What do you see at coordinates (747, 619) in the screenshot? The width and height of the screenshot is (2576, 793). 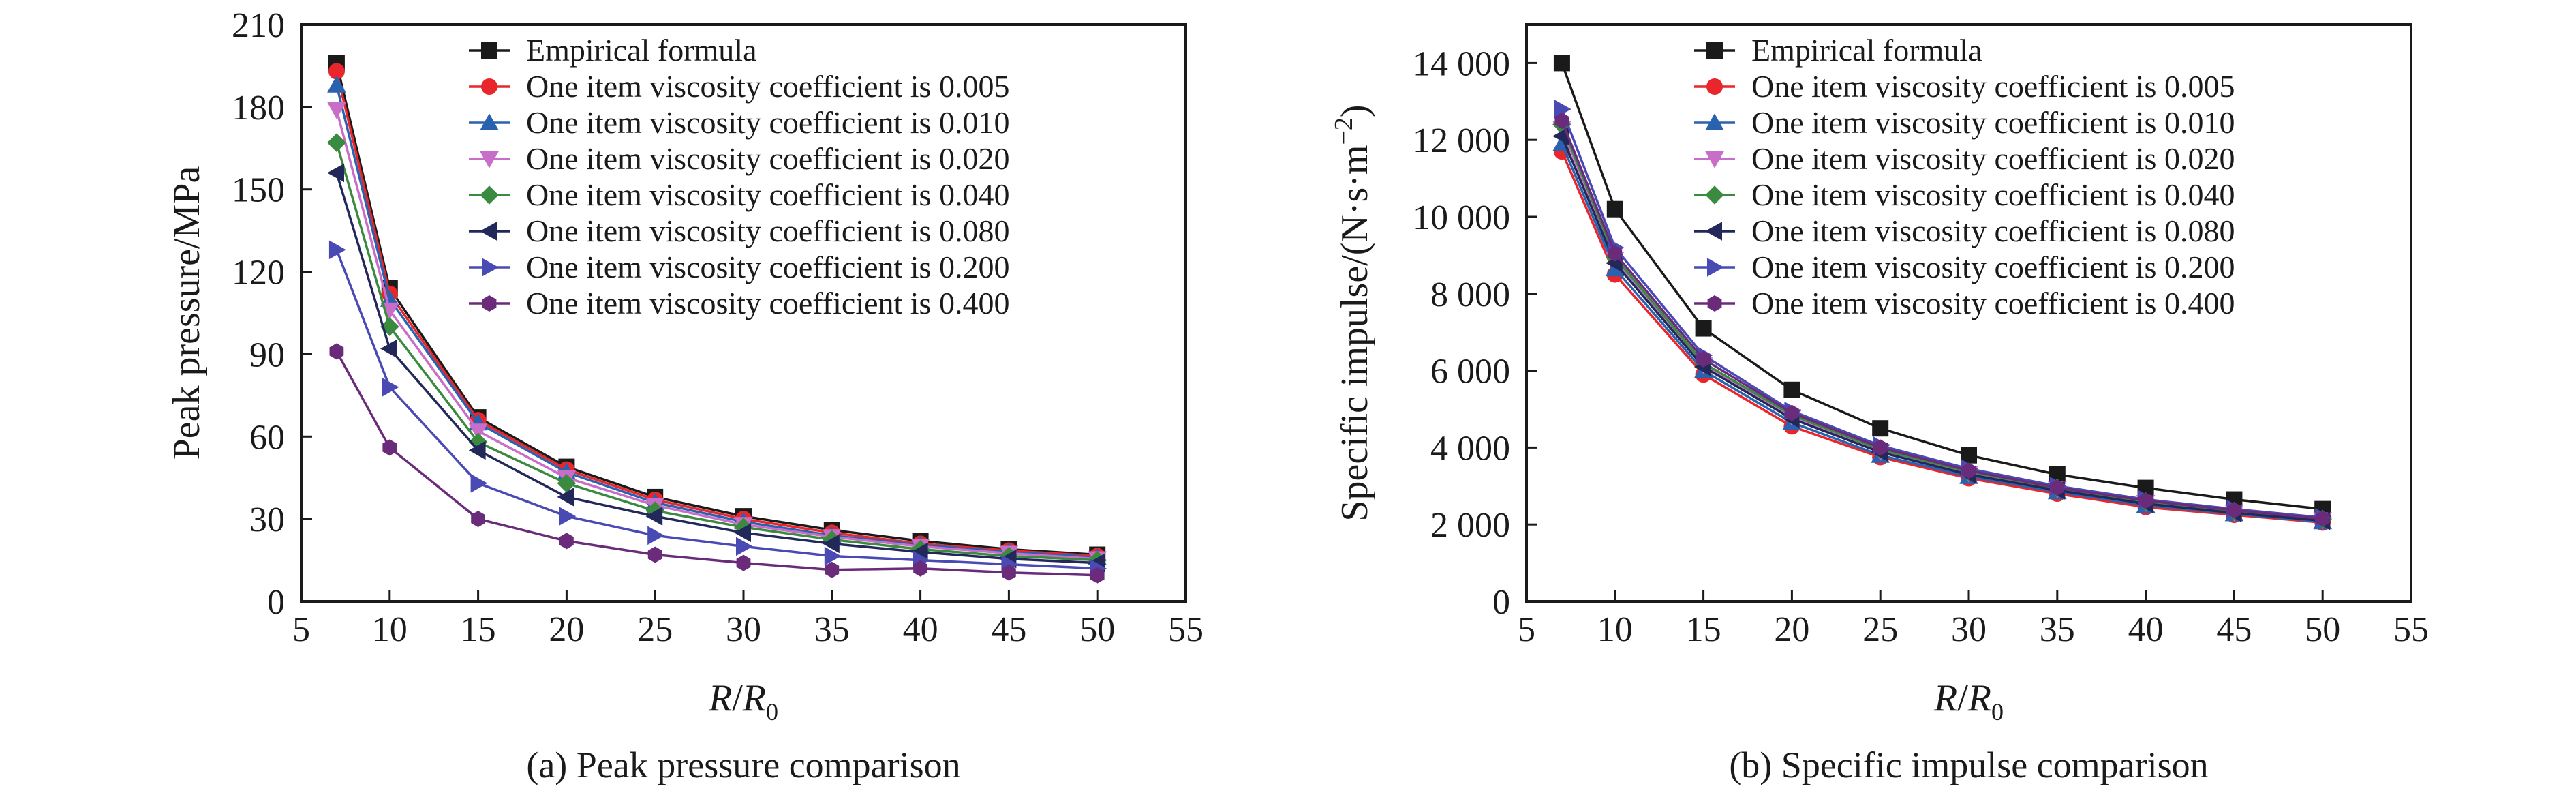 I see `chart-a-x-axis: 5 10 15 20 25 30 35 40 45 50 55` at bounding box center [747, 619].